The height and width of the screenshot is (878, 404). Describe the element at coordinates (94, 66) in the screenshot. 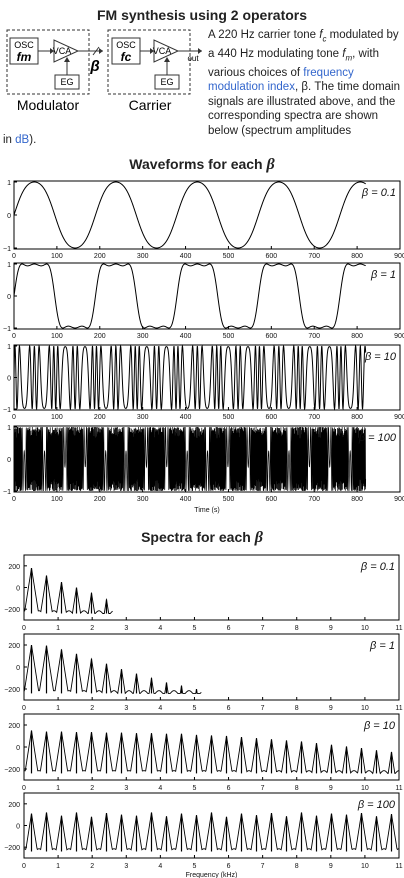

I see `beta-symbol: β` at that location.